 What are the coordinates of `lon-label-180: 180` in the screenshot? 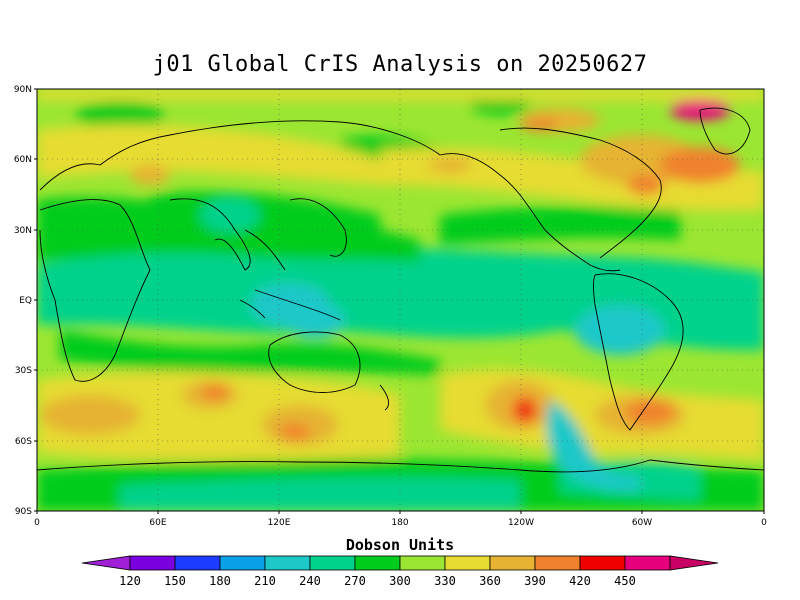 It's located at (399, 523).